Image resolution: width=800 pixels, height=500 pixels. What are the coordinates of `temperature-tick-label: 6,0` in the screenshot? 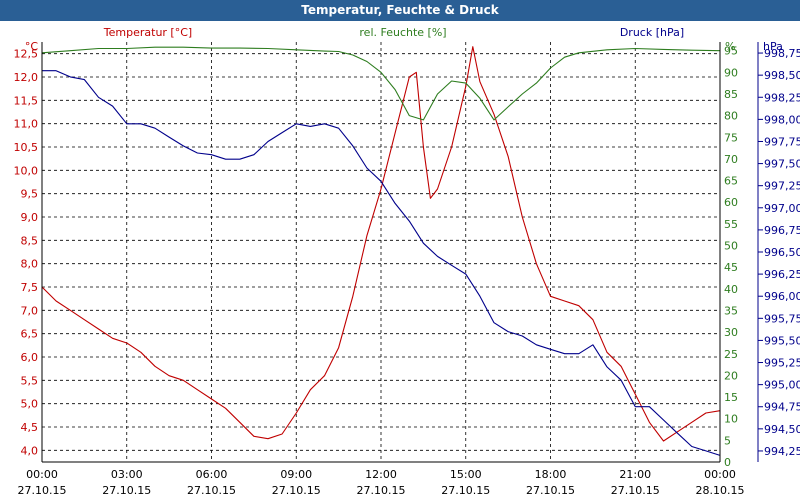 It's located at (30, 357).